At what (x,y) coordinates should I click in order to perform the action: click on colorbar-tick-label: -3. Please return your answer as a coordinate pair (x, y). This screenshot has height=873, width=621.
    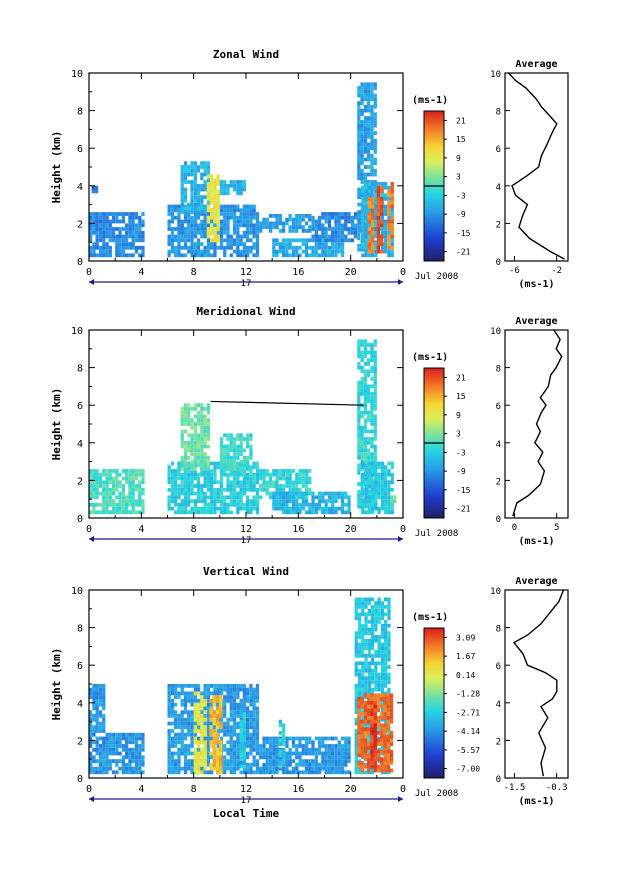
    Looking at the image, I should click on (461, 195).